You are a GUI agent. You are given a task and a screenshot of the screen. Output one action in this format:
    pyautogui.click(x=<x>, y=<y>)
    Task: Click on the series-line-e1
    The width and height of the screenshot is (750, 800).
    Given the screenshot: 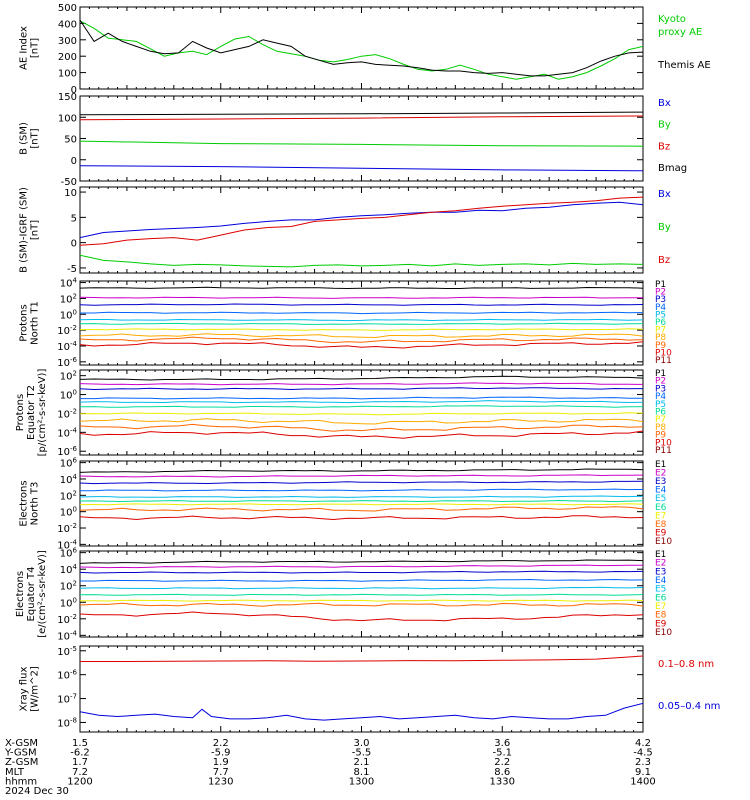 What is the action you would take?
    pyautogui.click(x=361, y=561)
    